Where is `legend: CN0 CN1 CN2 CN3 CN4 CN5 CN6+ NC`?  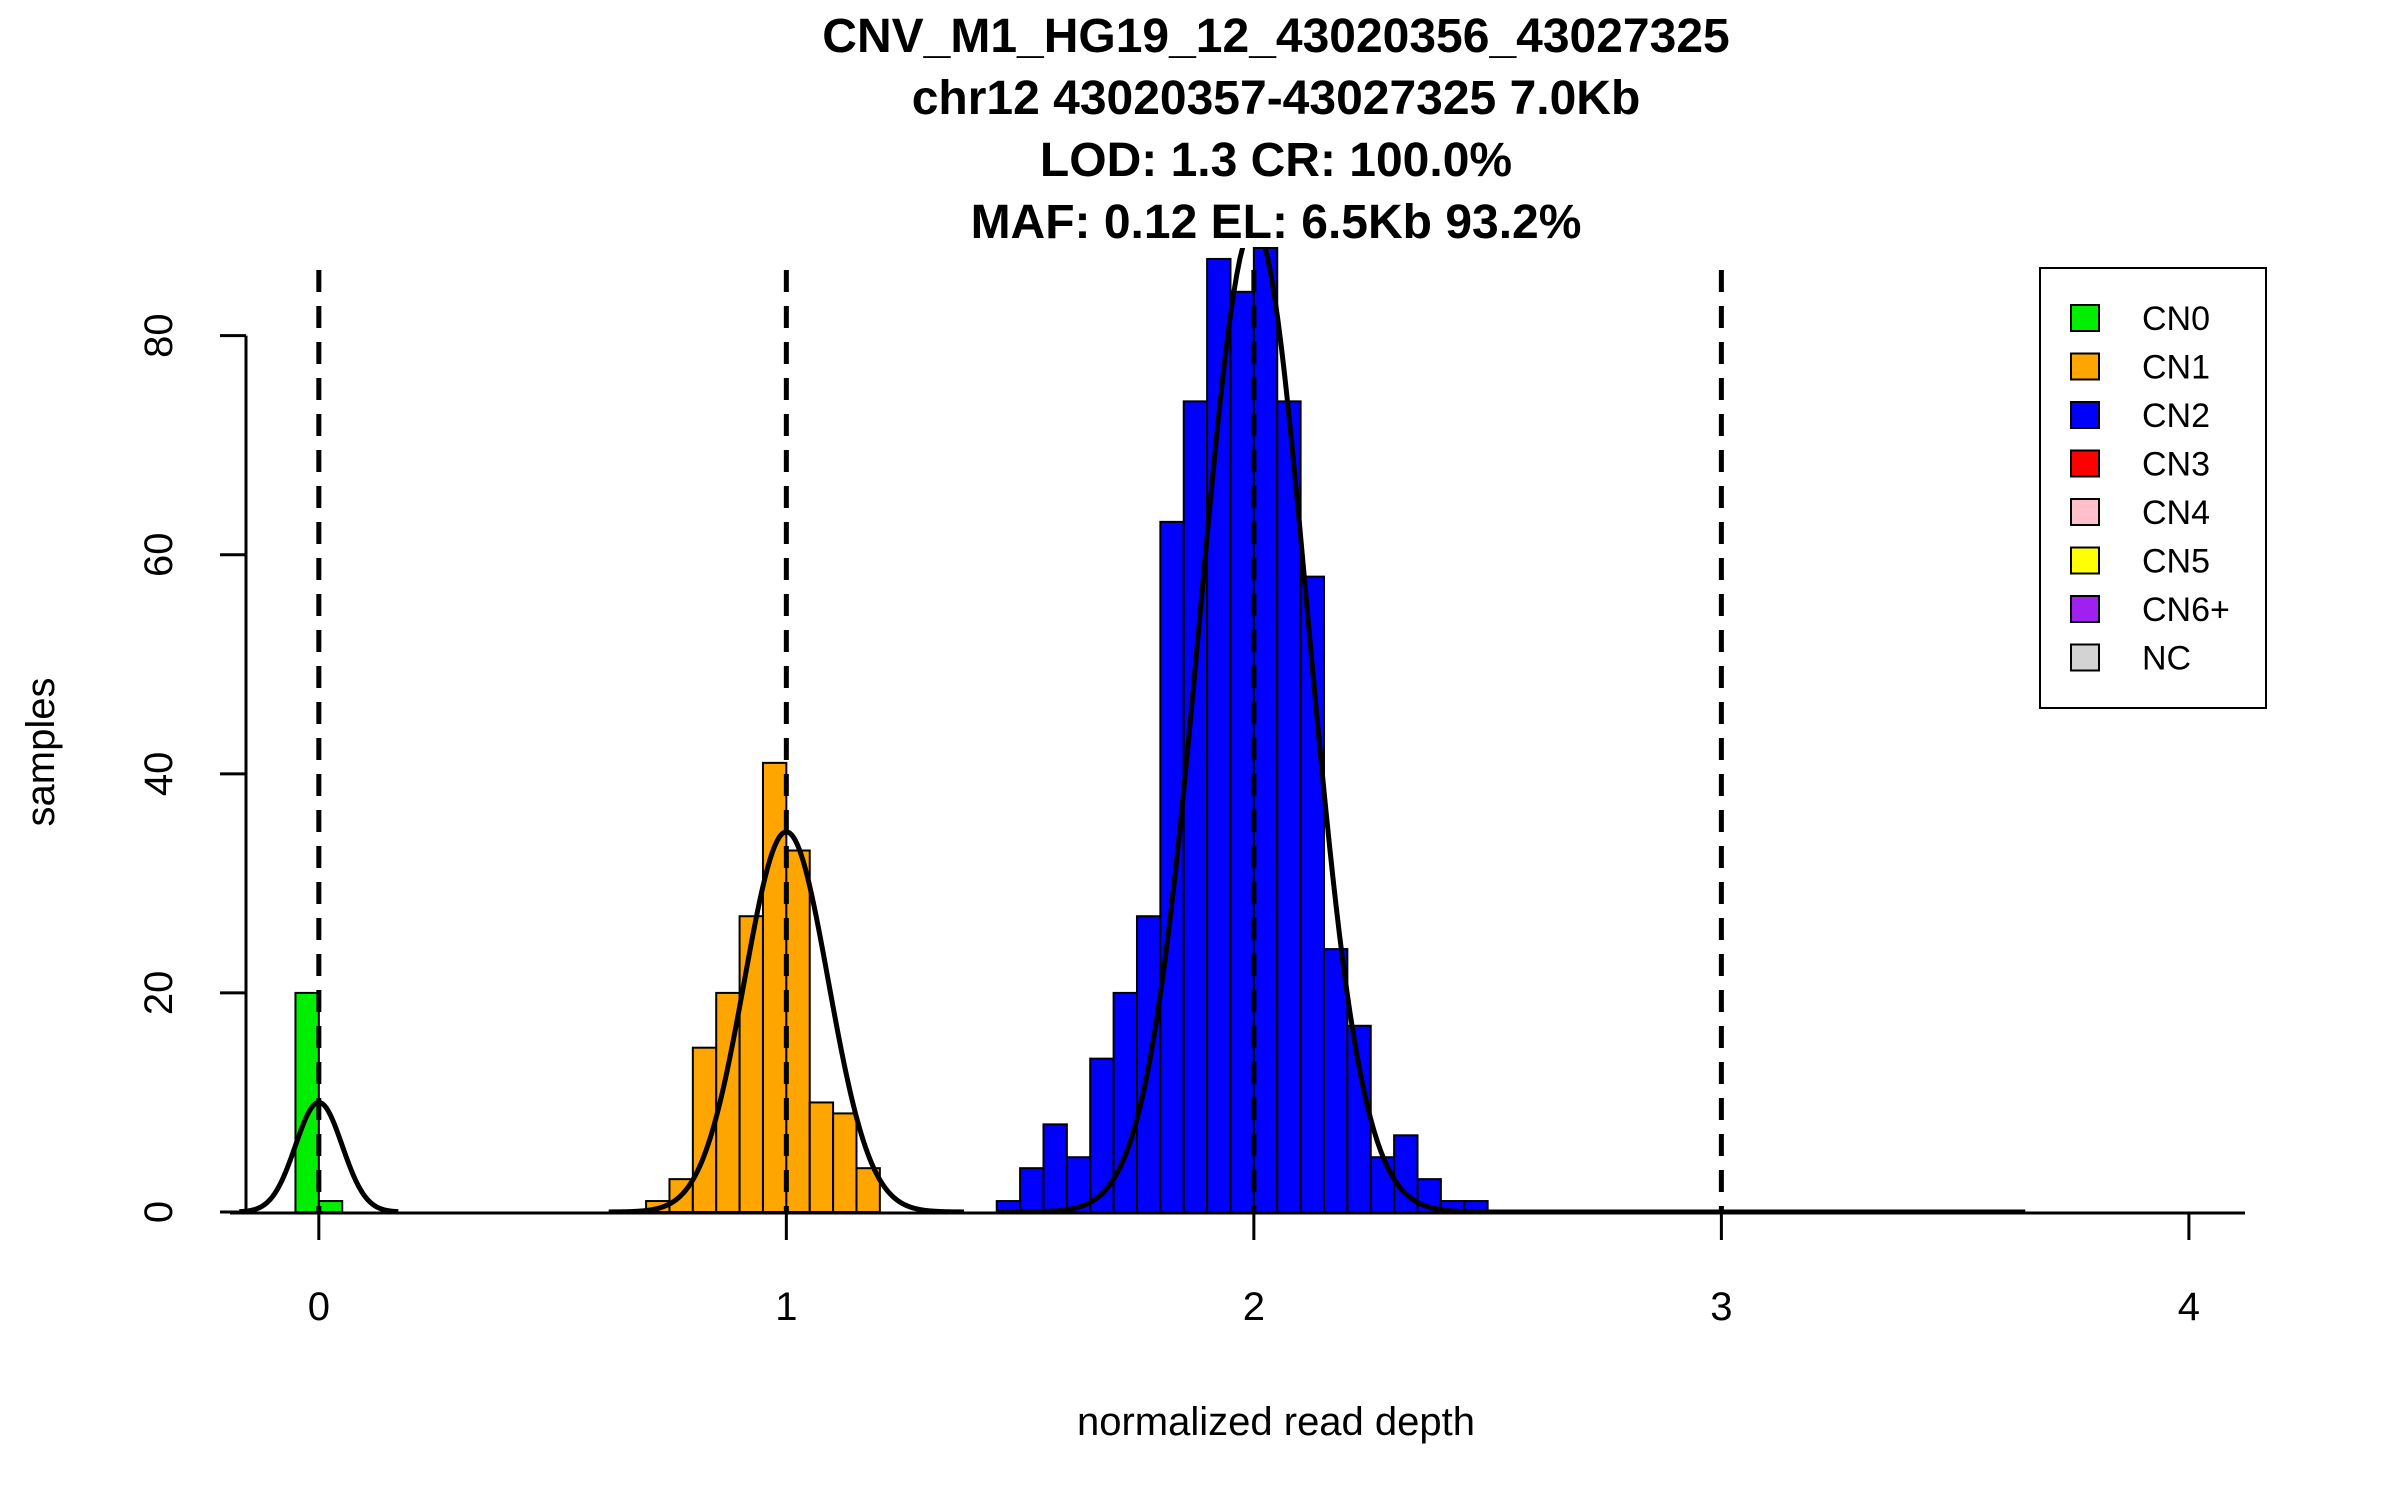 legend: CN0 CN1 CN2 CN3 CN4 CN5 CN6+ NC is located at coordinates (2153, 488).